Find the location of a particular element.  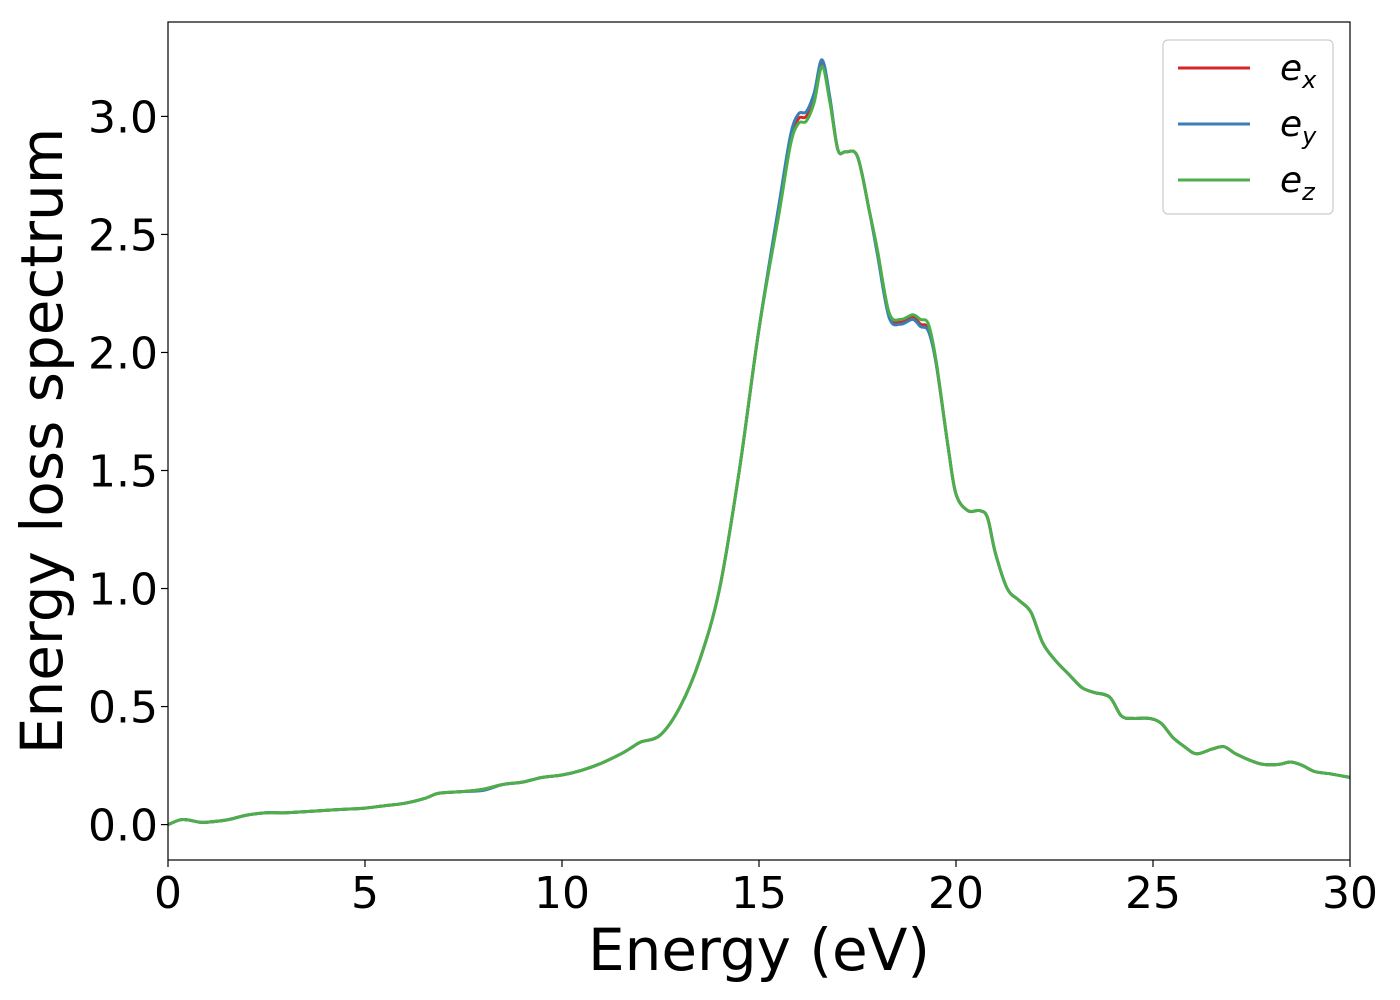

x-tick-label: 0 is located at coordinates (168, 893).